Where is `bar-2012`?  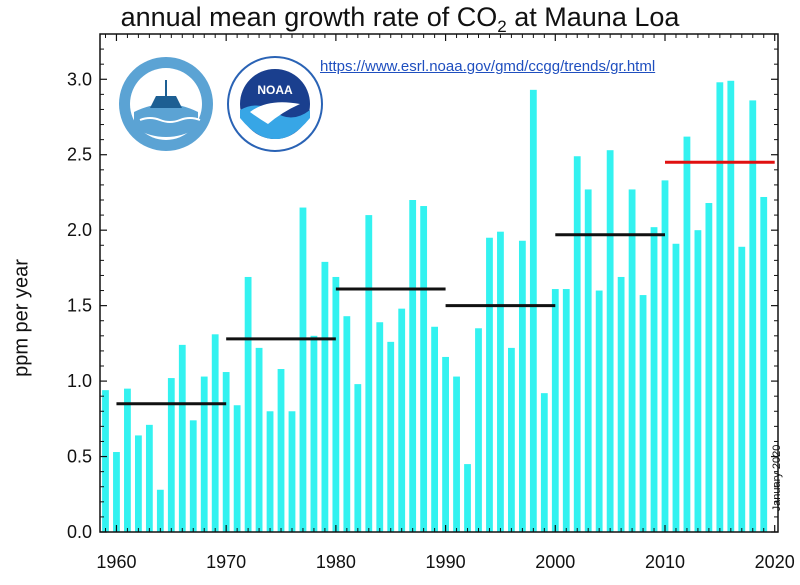 bar-2012 is located at coordinates (687, 334).